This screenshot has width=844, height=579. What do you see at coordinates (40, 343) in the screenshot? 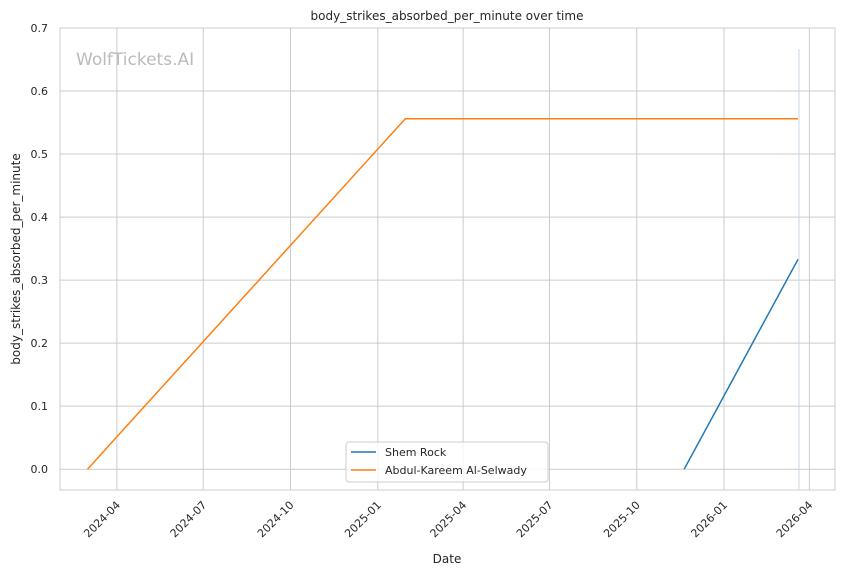
I see `y-tick-label: 0.2` at bounding box center [40, 343].